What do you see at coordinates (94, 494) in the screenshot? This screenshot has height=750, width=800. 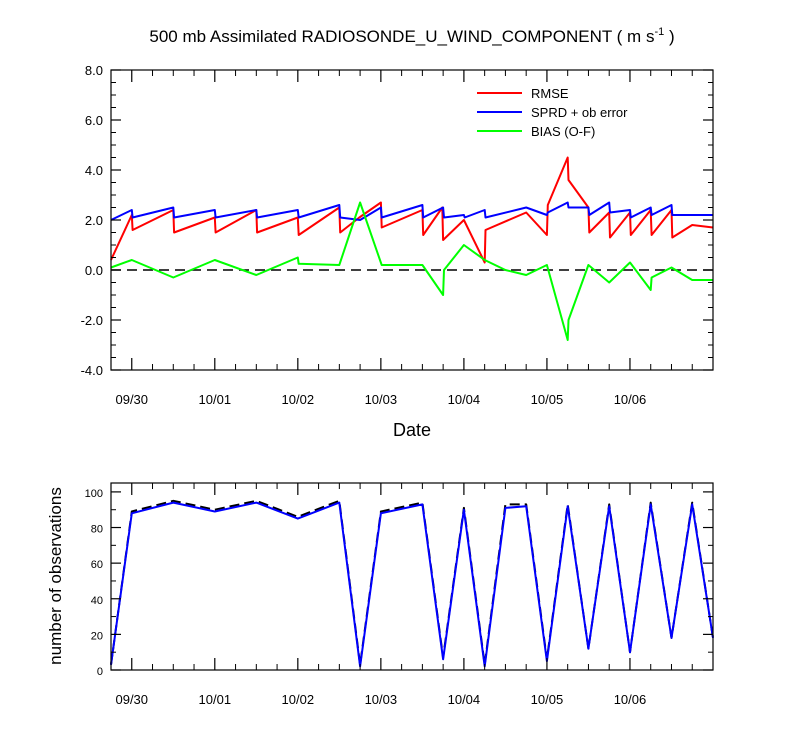 I see `y-tick-label: 100` at bounding box center [94, 494].